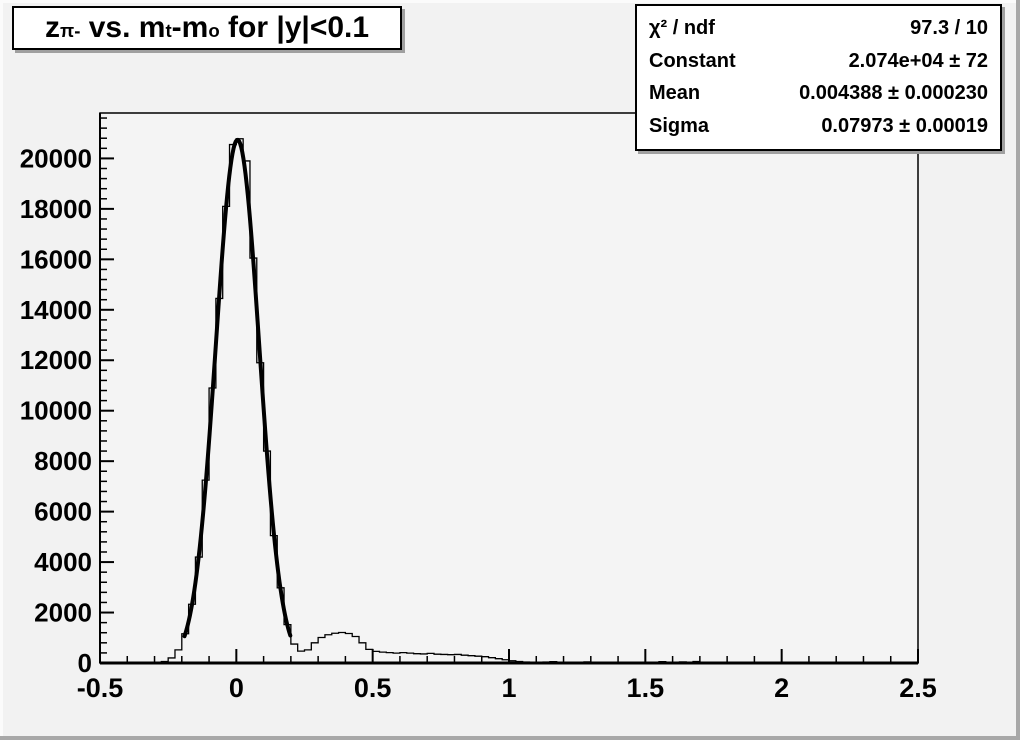 The image size is (1020, 740). I want to click on x-tick-label: 0.5, so click(373, 688).